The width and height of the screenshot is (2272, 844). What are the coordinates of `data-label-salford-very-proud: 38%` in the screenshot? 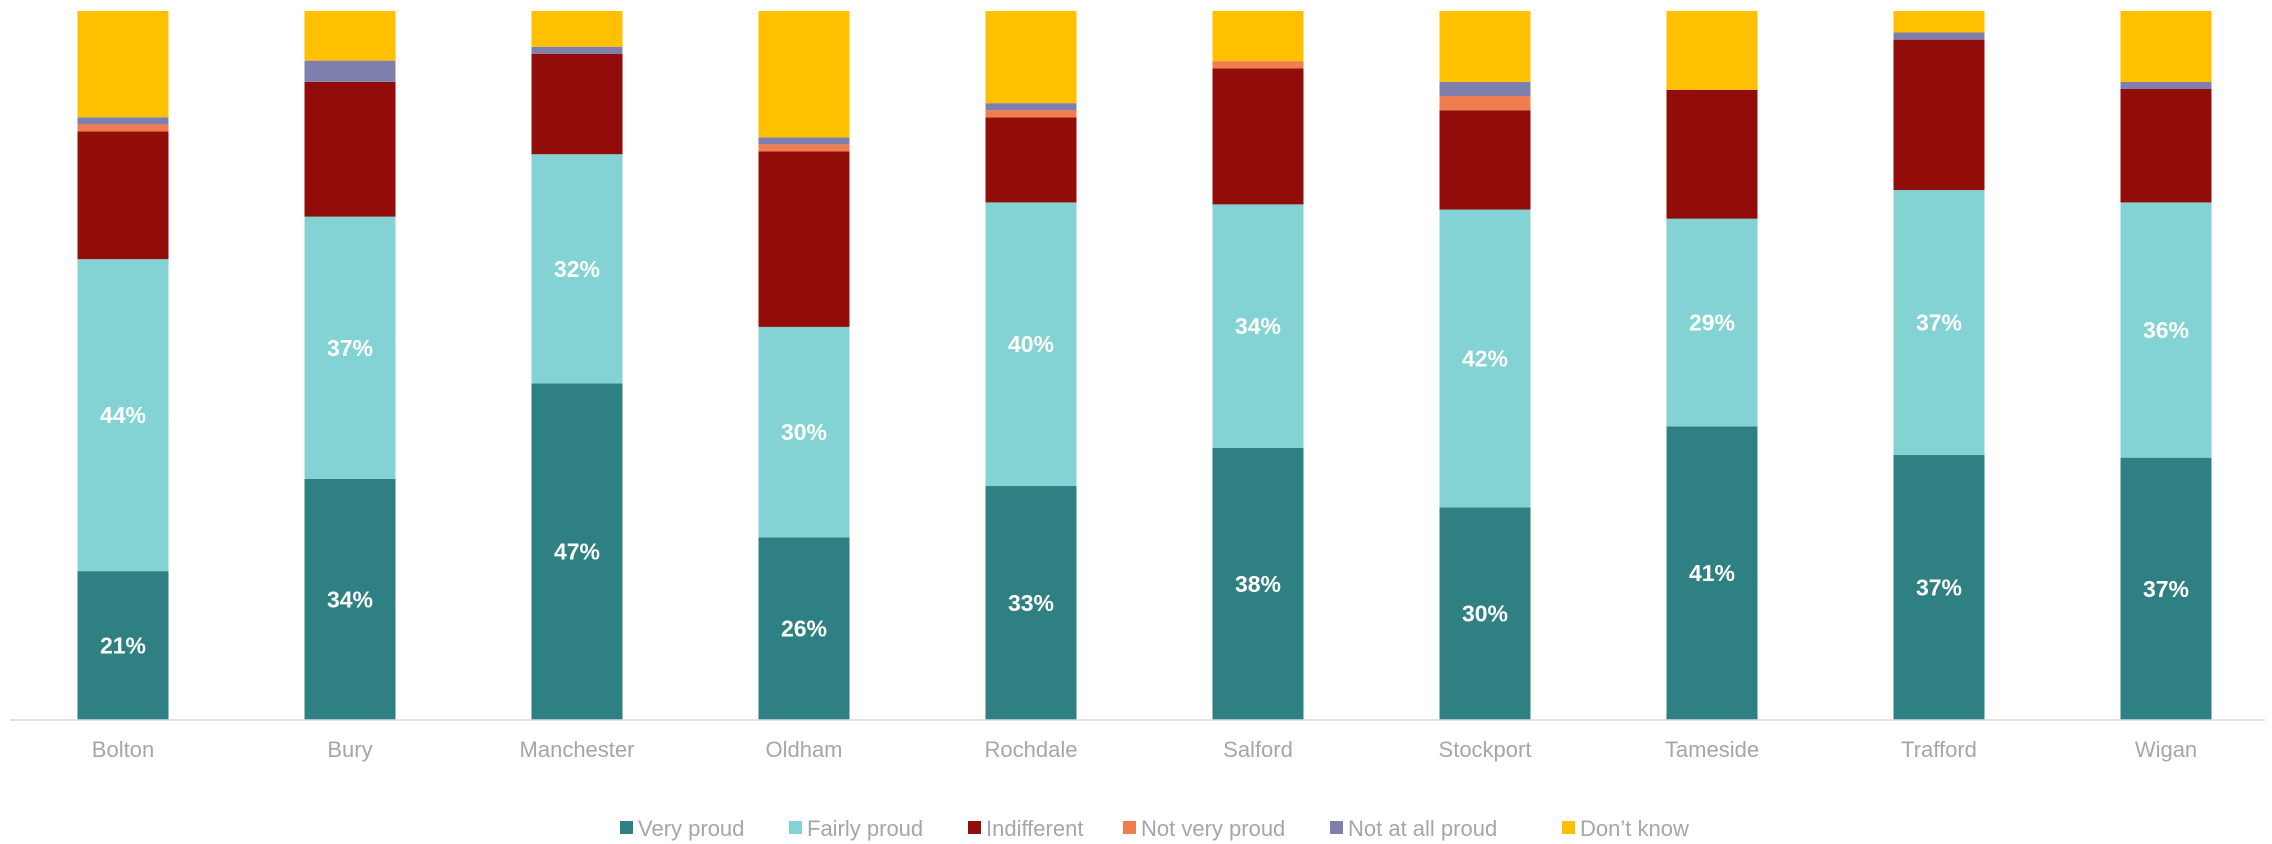 It's located at (1258, 584).